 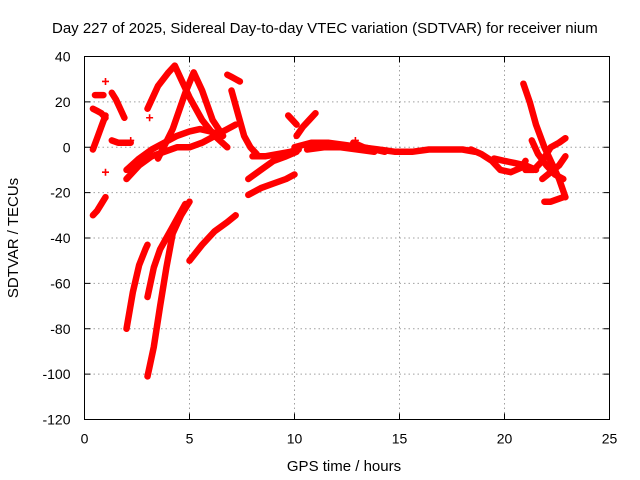 I want to click on x-tick-label: 0, so click(x=85, y=439).